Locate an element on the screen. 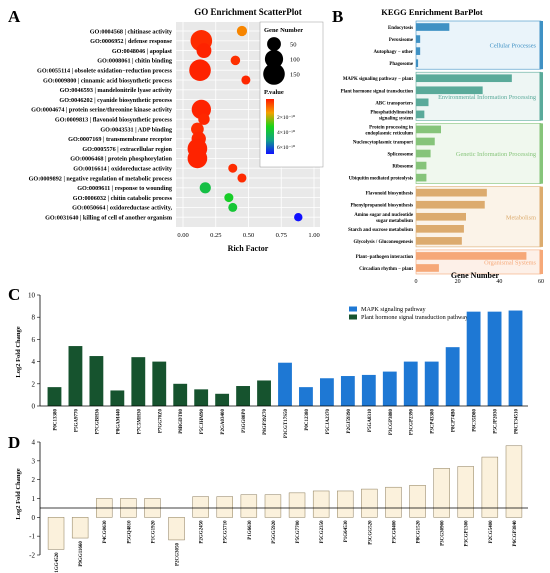 The width and height of the screenshot is (550, 573). panel-c-gene-label: P5GA9770 is located at coordinates (76, 421).